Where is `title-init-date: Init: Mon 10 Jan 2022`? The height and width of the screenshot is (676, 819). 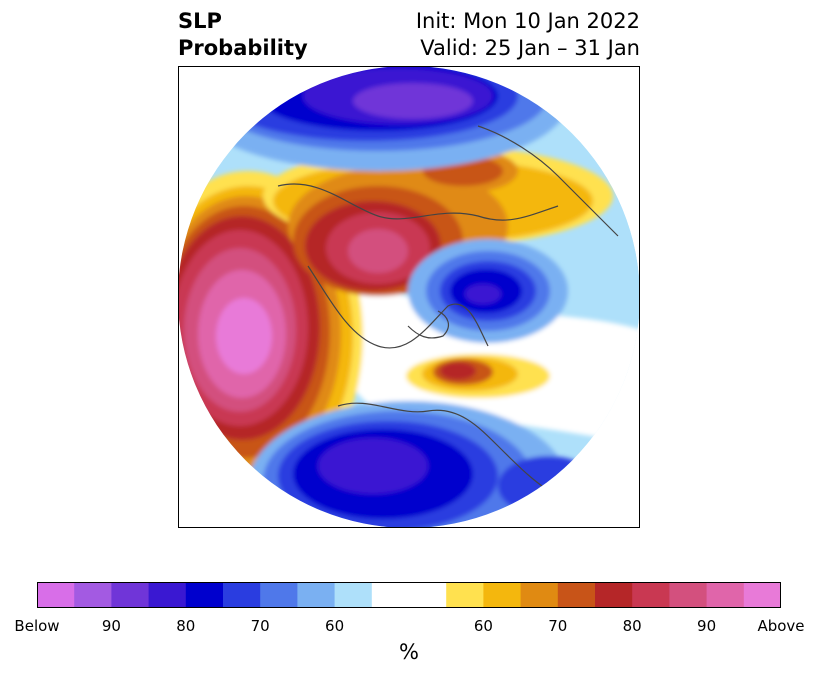
title-init-date: Init: Mon 10 Jan 2022 is located at coordinates (527, 21).